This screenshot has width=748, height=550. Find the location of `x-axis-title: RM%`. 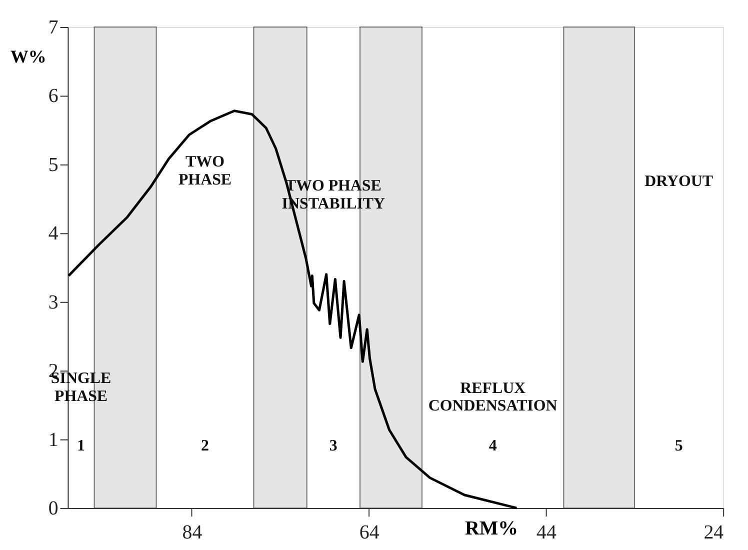

x-axis-title: RM% is located at coordinates (491, 528).